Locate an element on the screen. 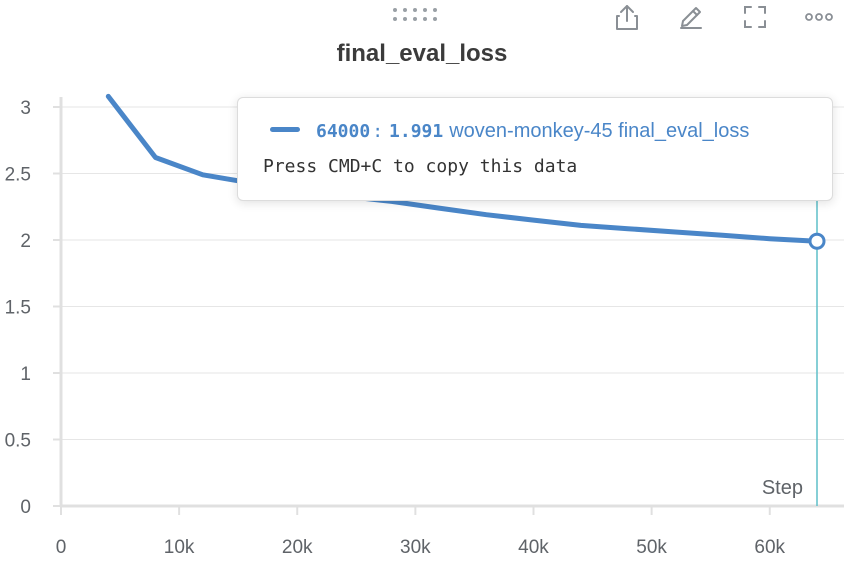 This screenshot has width=844, height=566. x-tick-label: 50k is located at coordinates (651, 547).